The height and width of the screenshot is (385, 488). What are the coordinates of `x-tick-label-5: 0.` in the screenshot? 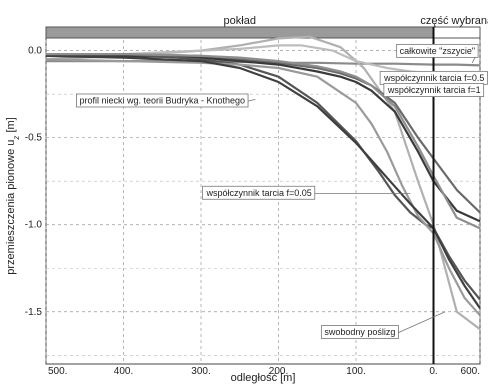 It's located at (433, 371).